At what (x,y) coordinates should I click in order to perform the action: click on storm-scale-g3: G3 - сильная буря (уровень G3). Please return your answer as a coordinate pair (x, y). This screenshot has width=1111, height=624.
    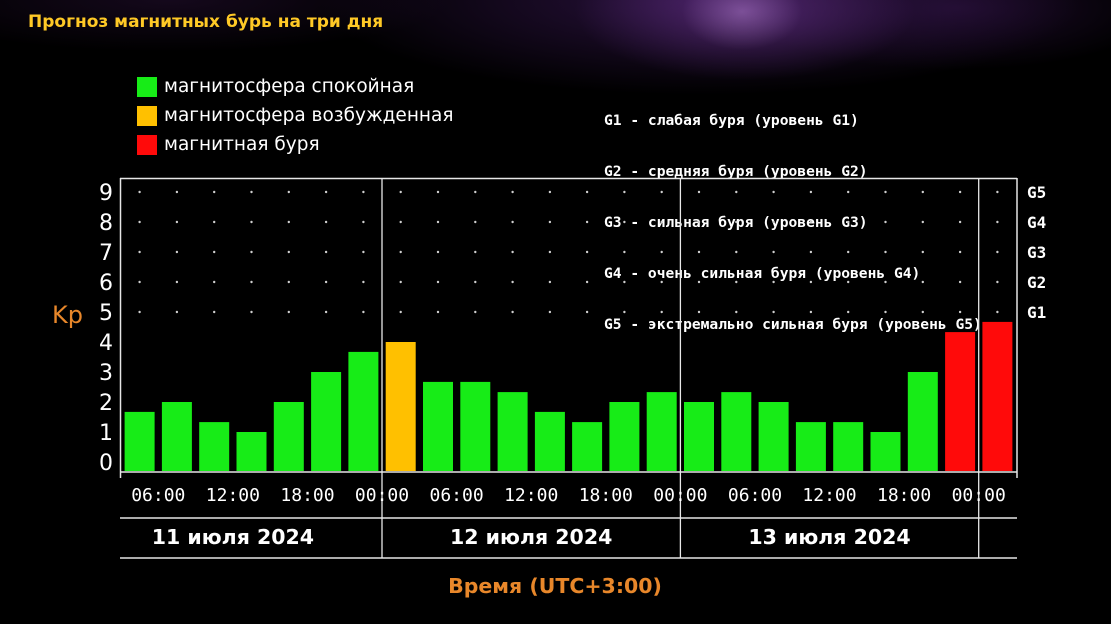
    Looking at the image, I should click on (736, 222).